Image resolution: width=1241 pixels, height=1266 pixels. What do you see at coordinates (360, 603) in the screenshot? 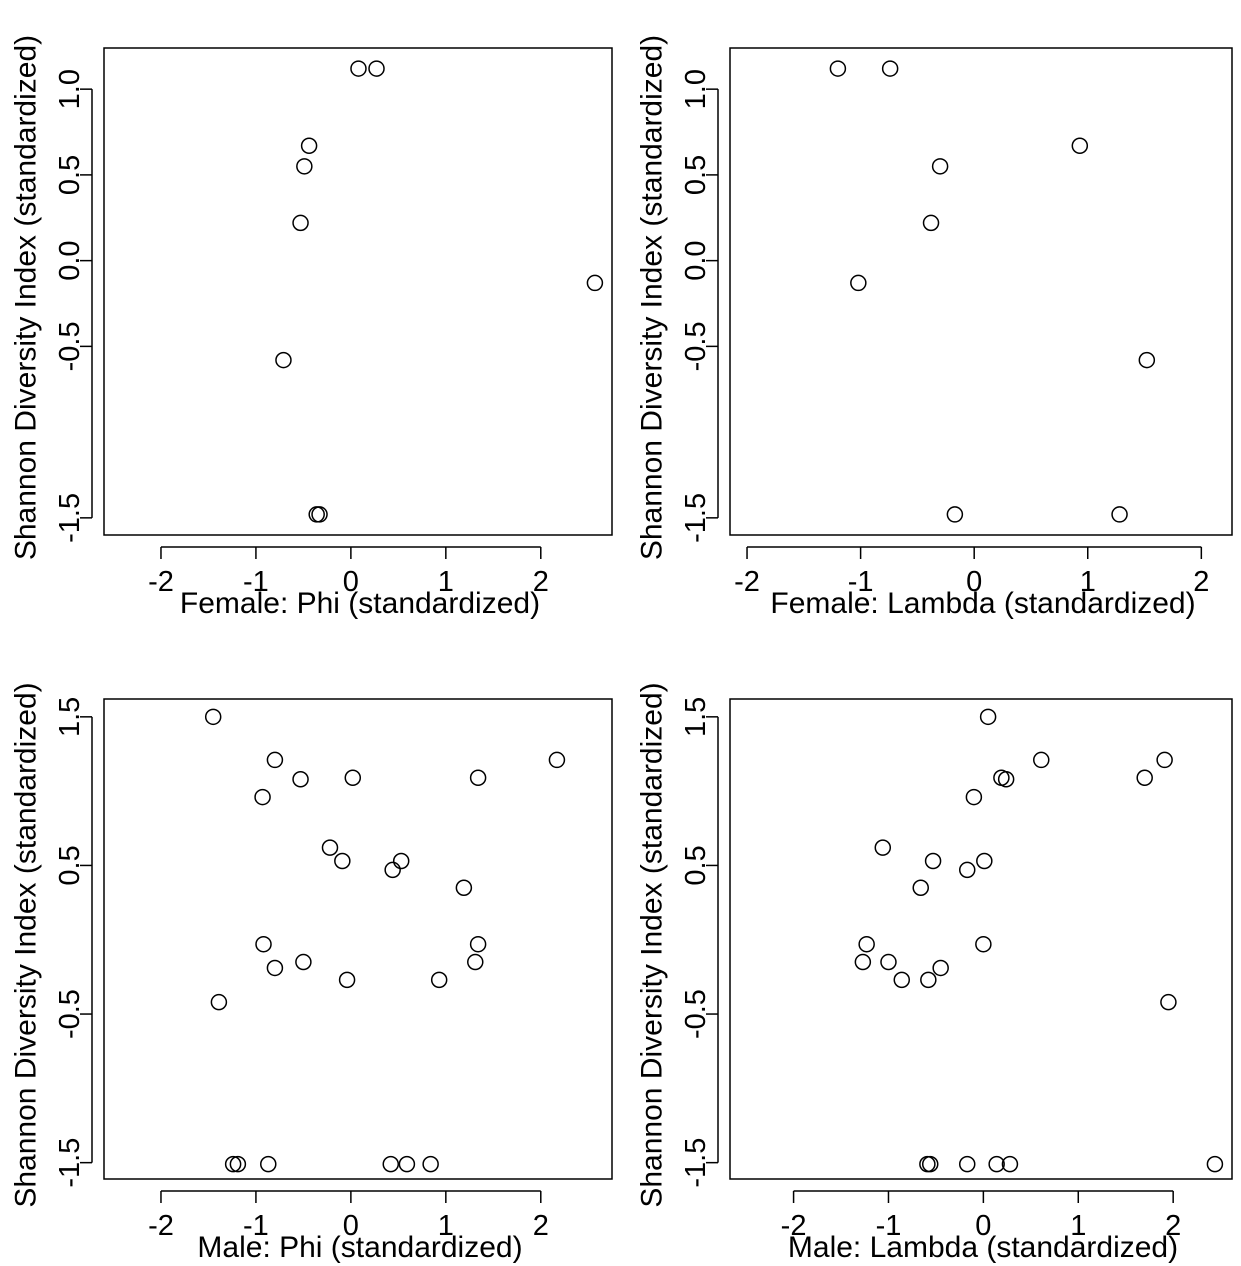
I see `x-axis-title: Female: Phi (standardized)` at bounding box center [360, 603].